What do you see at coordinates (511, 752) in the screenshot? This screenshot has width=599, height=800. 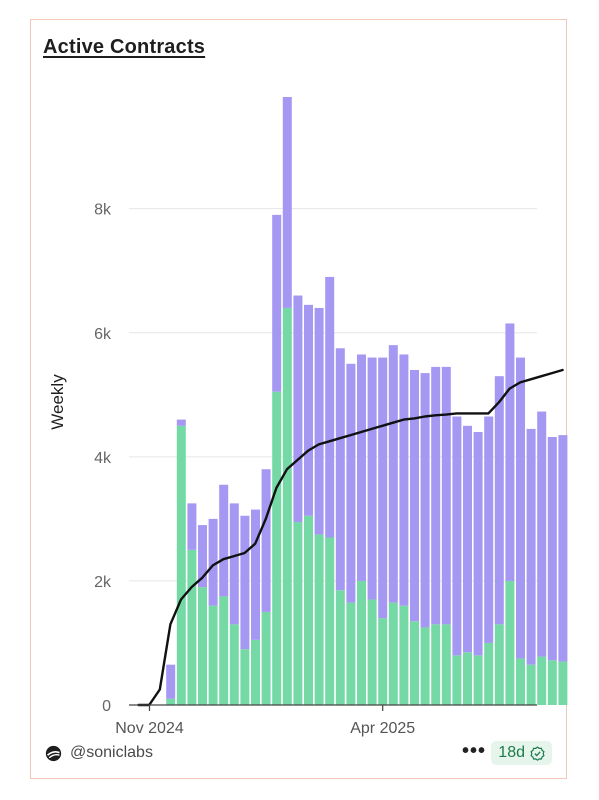 I see `age-text: 18d` at bounding box center [511, 752].